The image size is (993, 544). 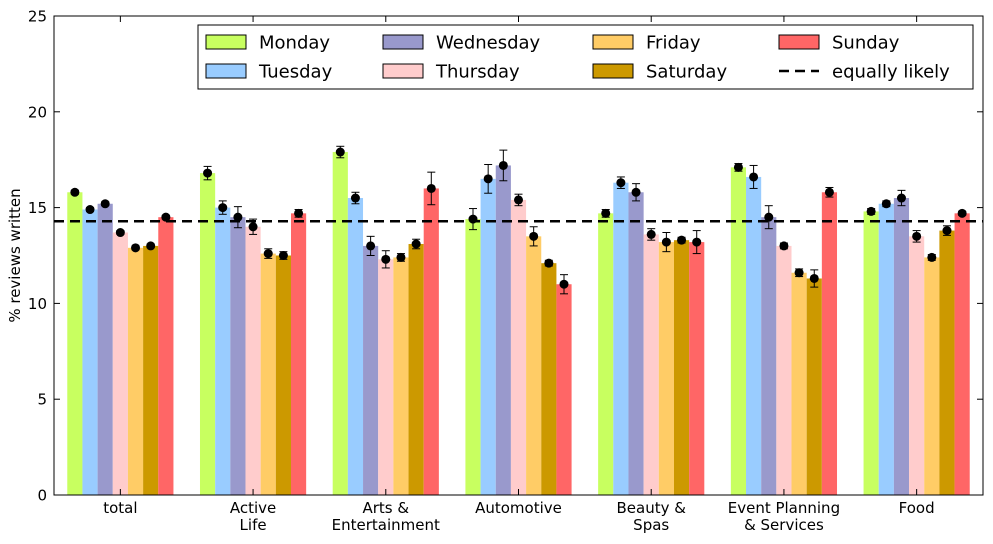 What do you see at coordinates (37, 112) in the screenshot?
I see `y-tick-label: 20` at bounding box center [37, 112].